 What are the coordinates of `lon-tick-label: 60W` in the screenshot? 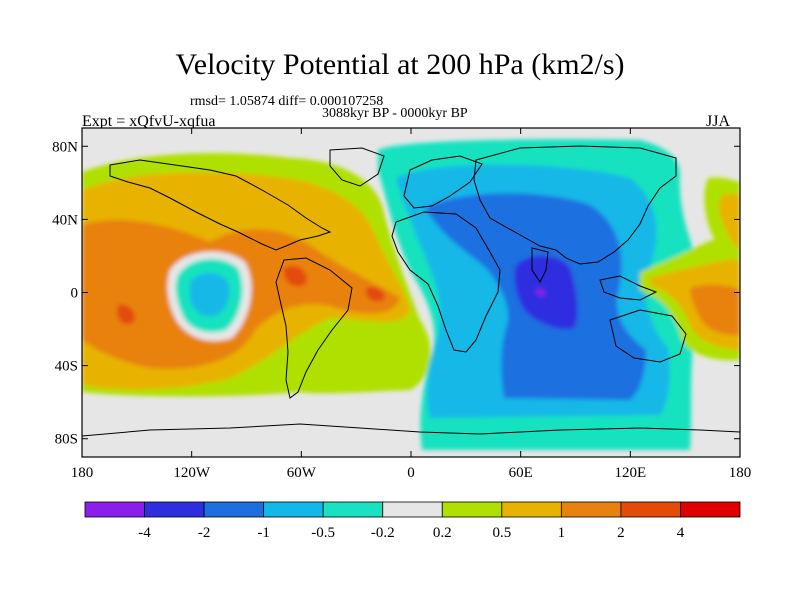 It's located at (302, 473).